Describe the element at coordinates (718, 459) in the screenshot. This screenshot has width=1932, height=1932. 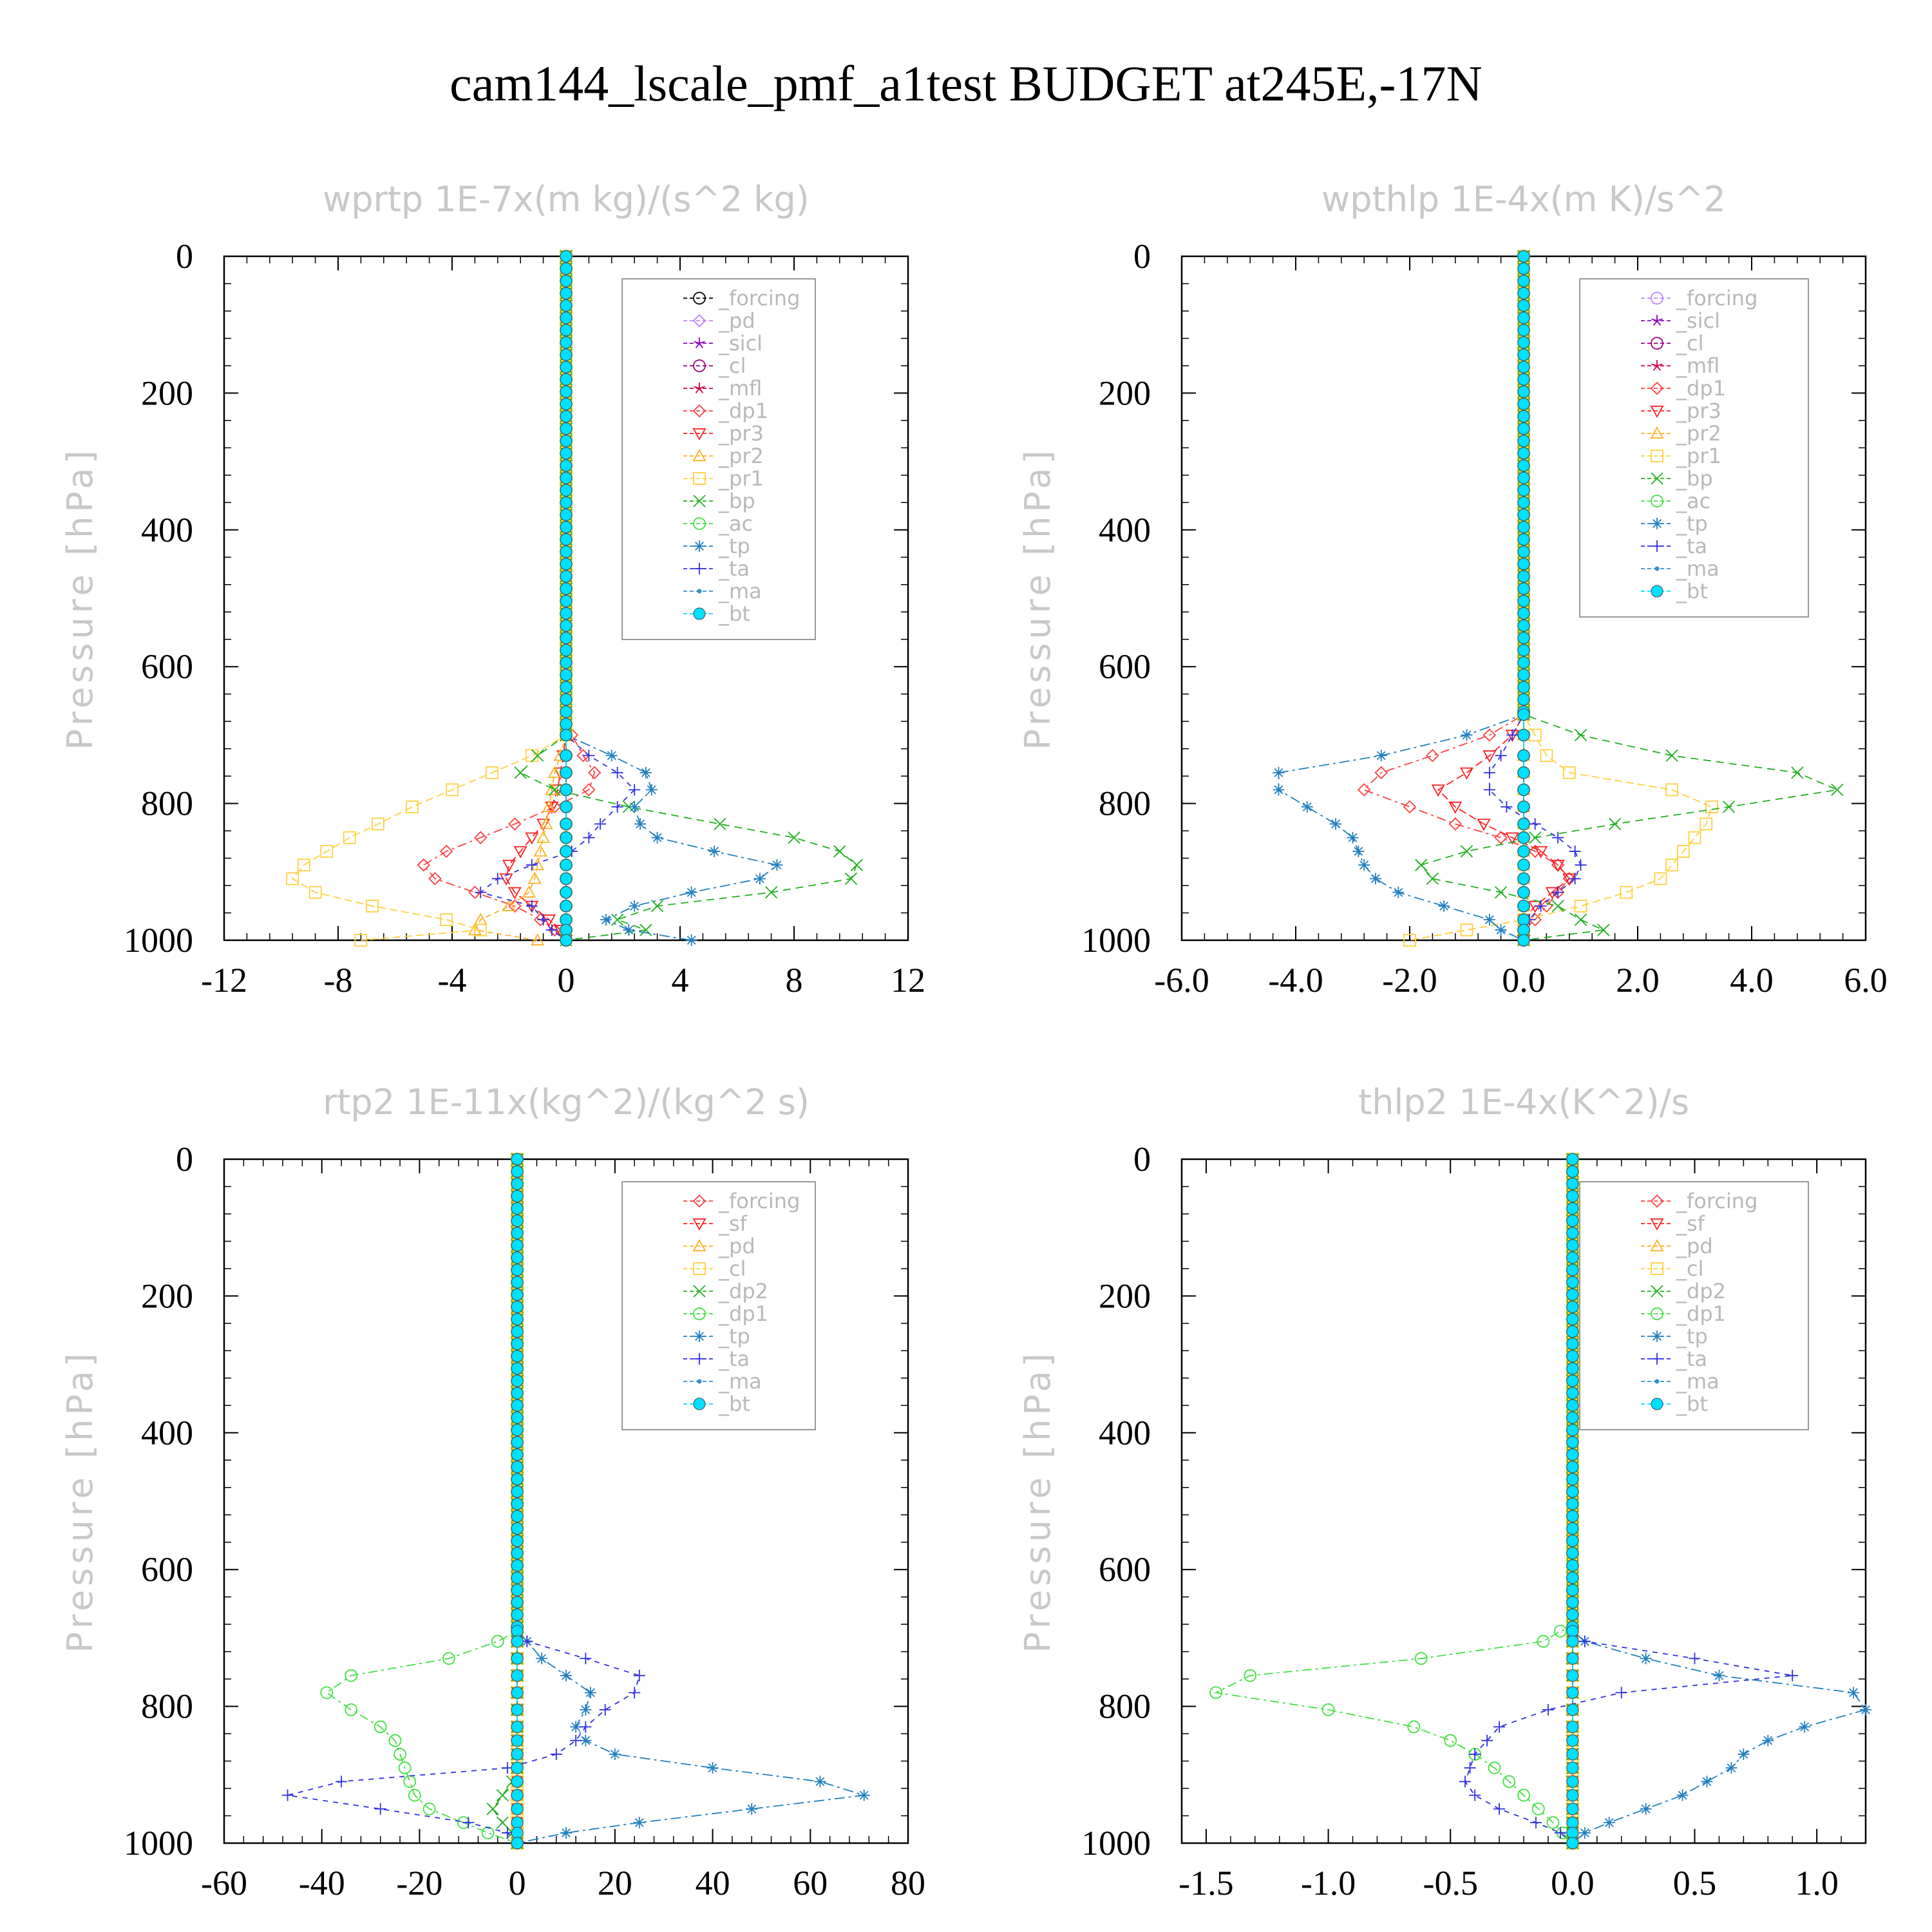
I see `legend-box` at that location.